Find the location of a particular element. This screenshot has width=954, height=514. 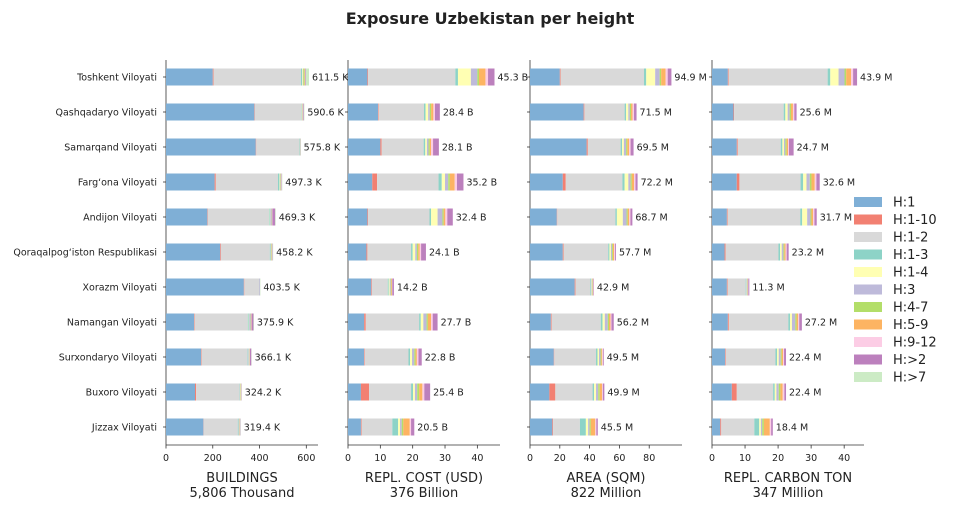

legend-label: H:1-4 is located at coordinates (910, 273).